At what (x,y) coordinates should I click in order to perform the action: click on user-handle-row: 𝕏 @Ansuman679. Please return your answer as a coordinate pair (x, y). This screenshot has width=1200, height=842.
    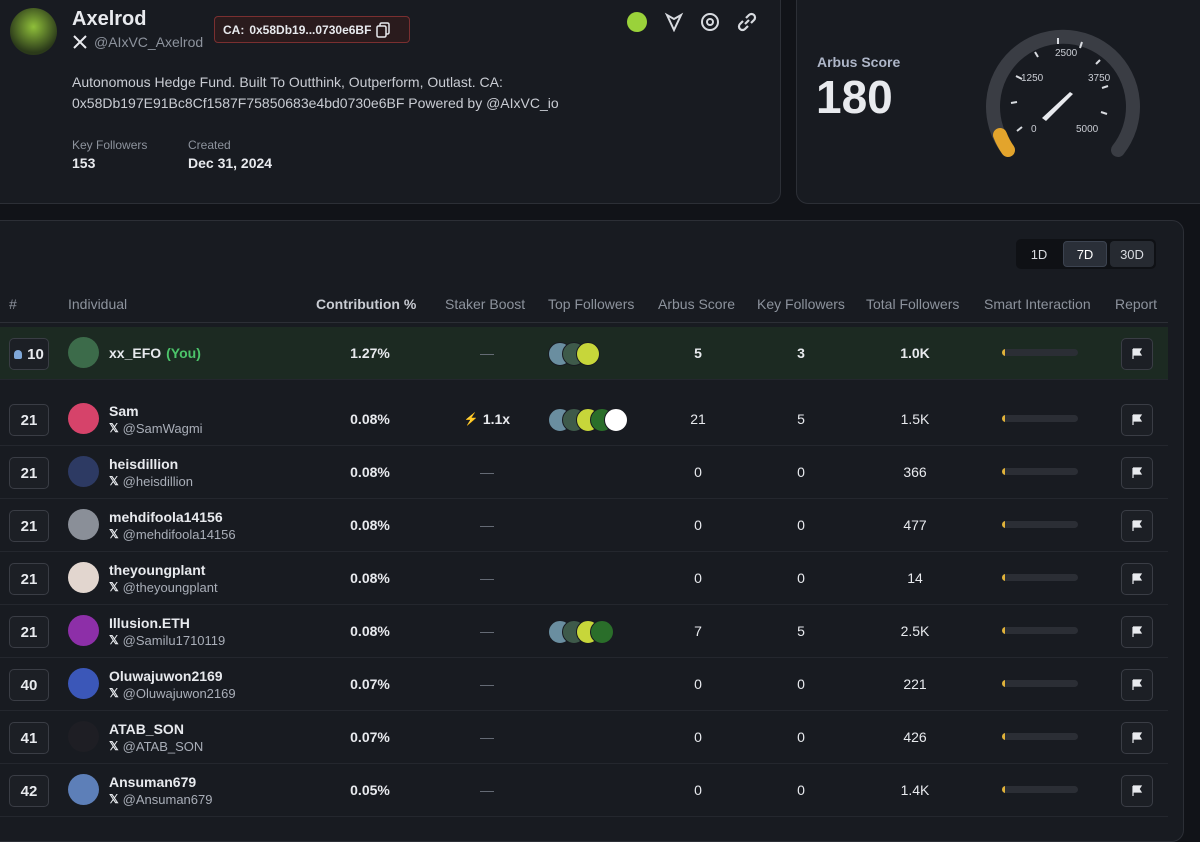
    Looking at the image, I should click on (160, 799).